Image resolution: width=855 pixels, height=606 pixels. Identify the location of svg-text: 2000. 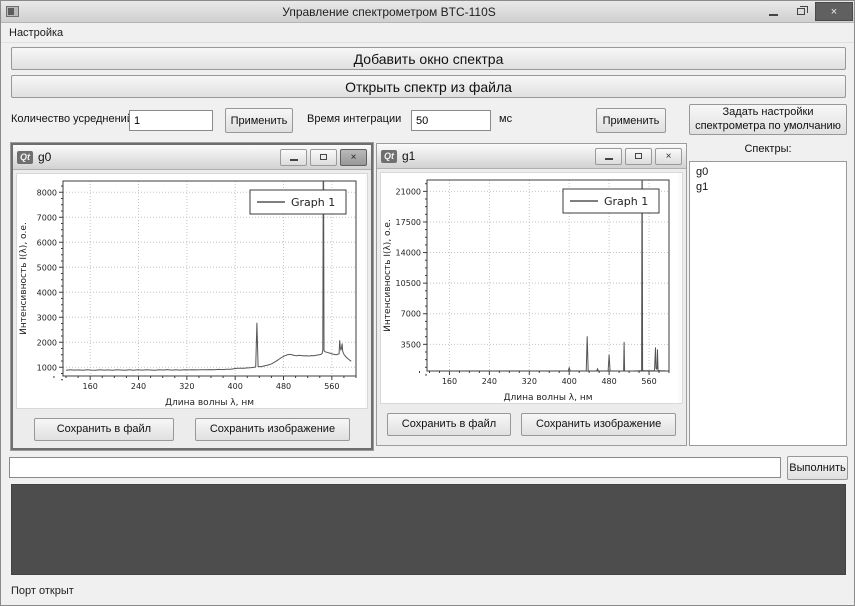
(47, 342).